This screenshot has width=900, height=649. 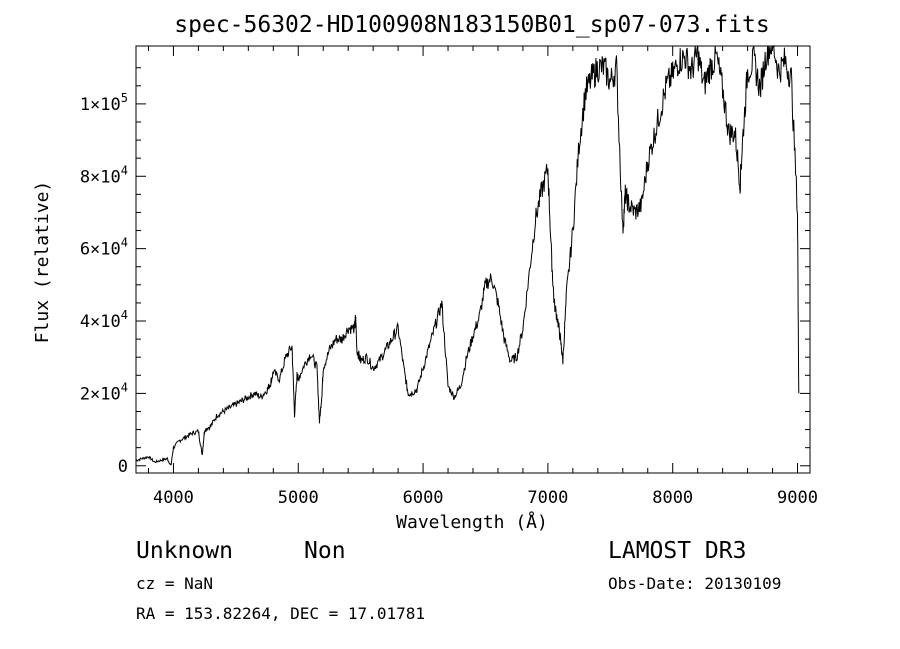 I want to click on survey-name: LAMOST DR3, so click(x=677, y=551).